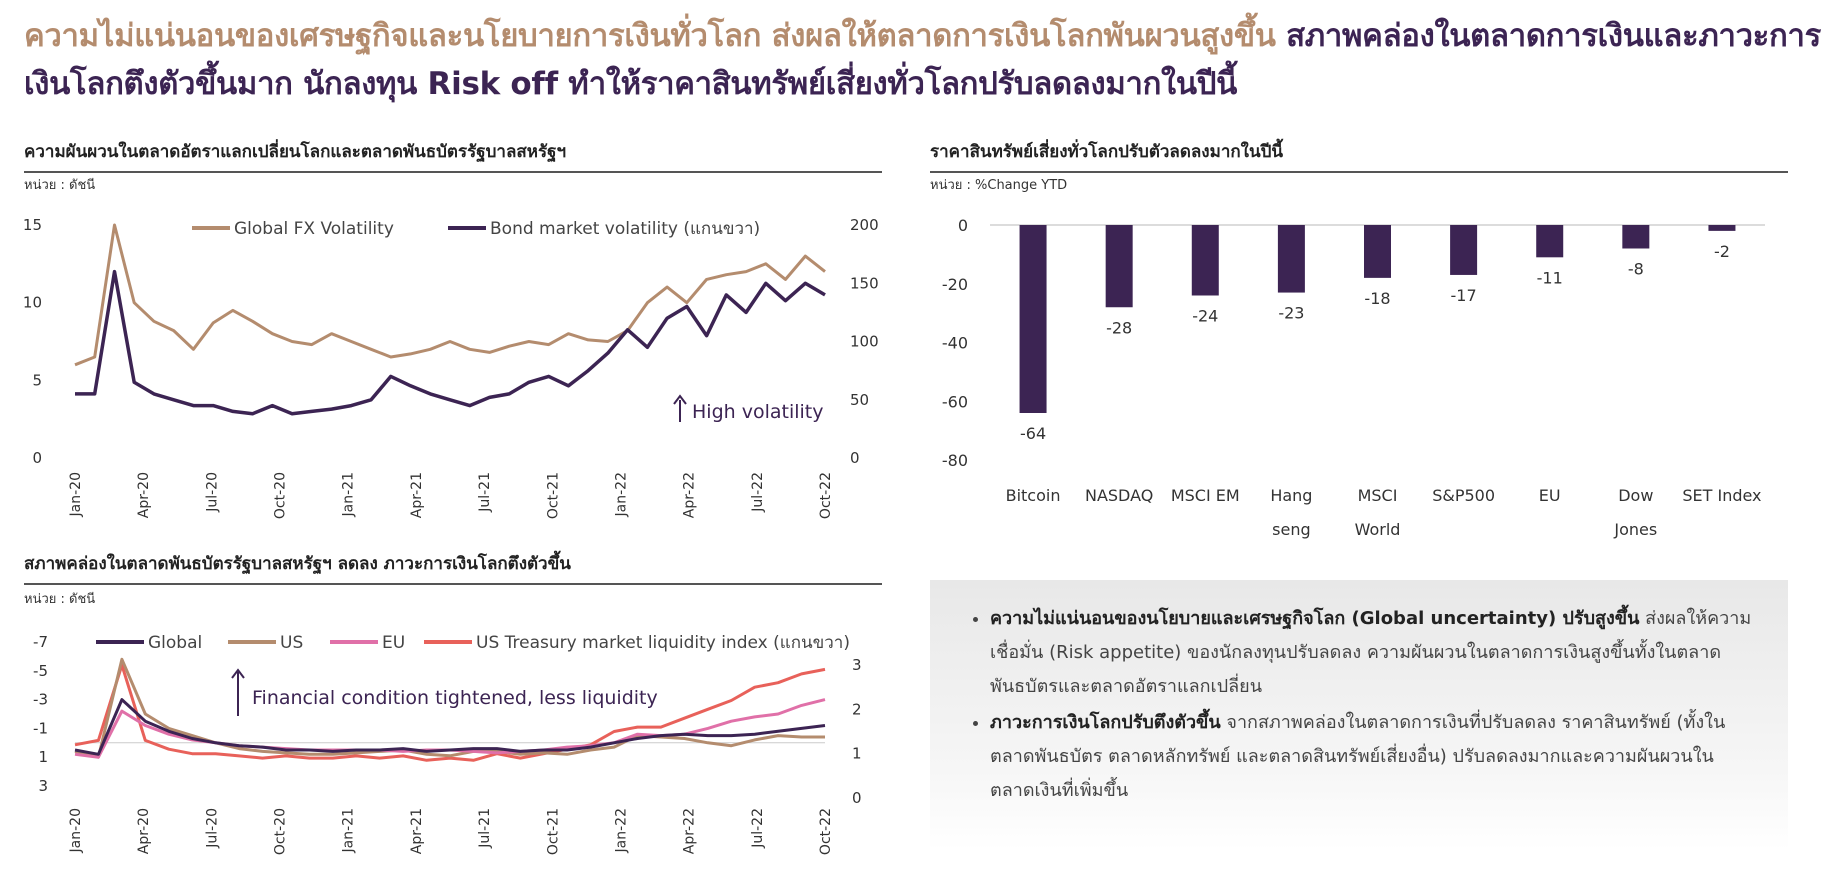 The height and width of the screenshot is (890, 1842). I want to click on series-line-global, so click(450, 727).